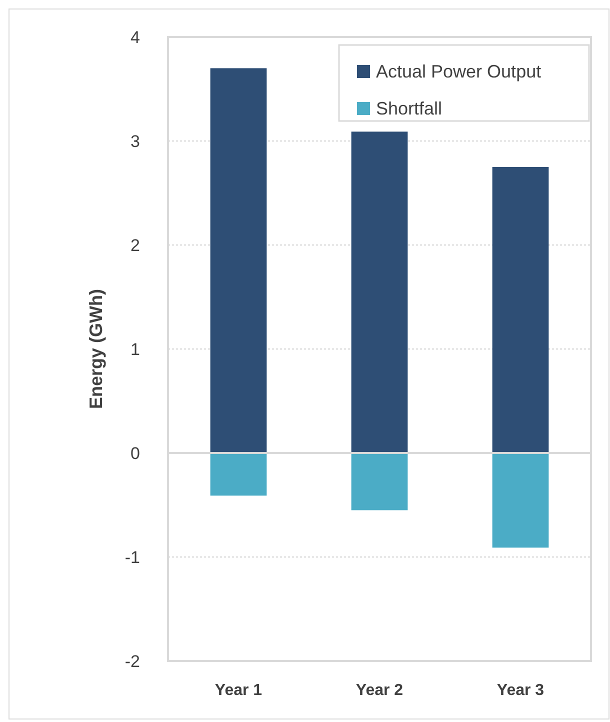 Image resolution: width=610 pixels, height=722 pixels. I want to click on y-tick-label: 3, so click(135, 141).